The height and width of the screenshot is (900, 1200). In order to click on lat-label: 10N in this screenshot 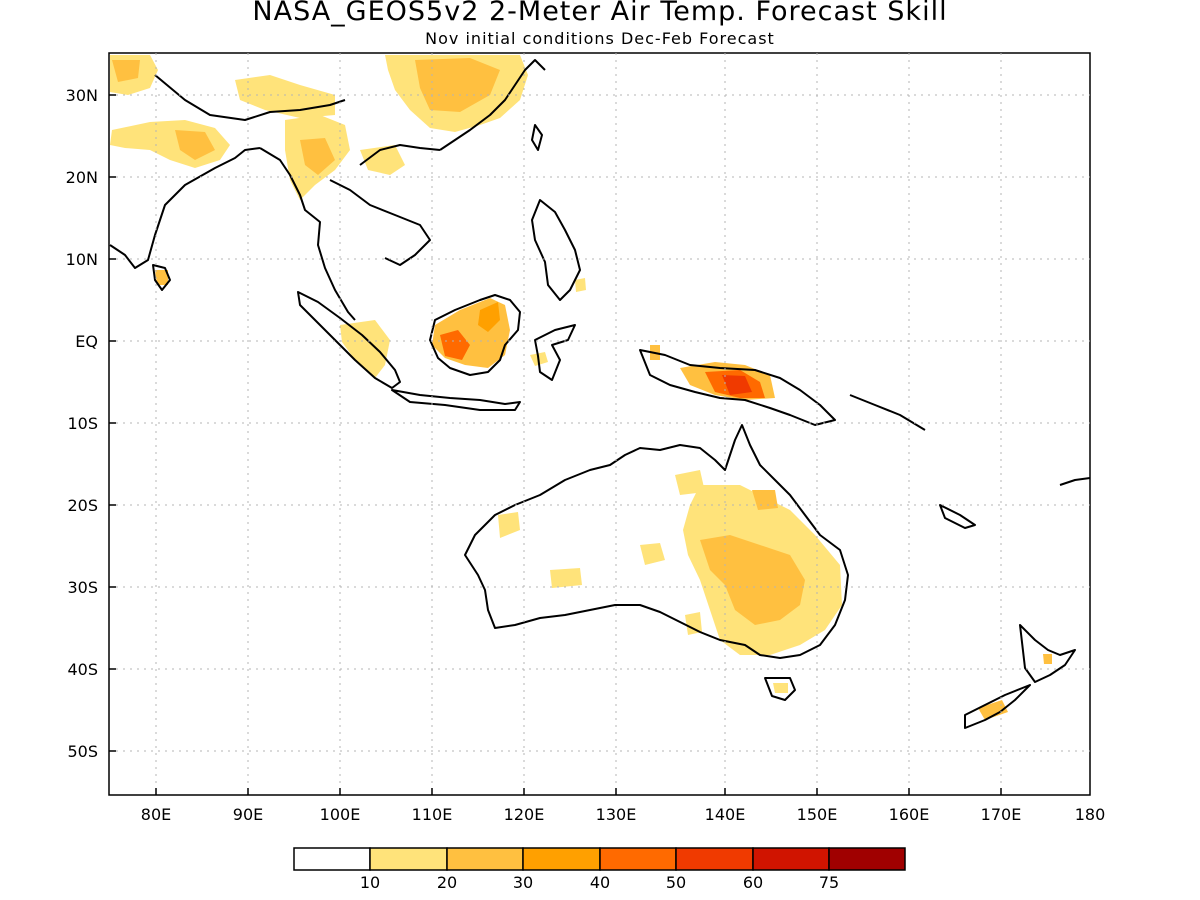, I will do `click(82, 259)`.